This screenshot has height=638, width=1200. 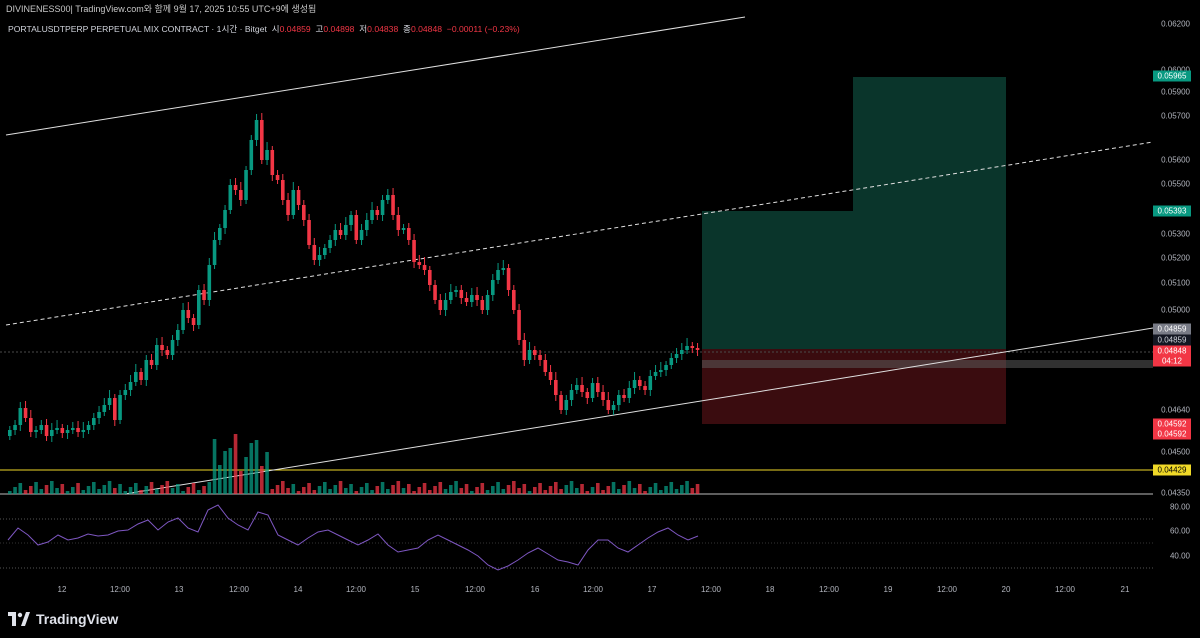 I want to click on open-label: 시, so click(x=275, y=29).